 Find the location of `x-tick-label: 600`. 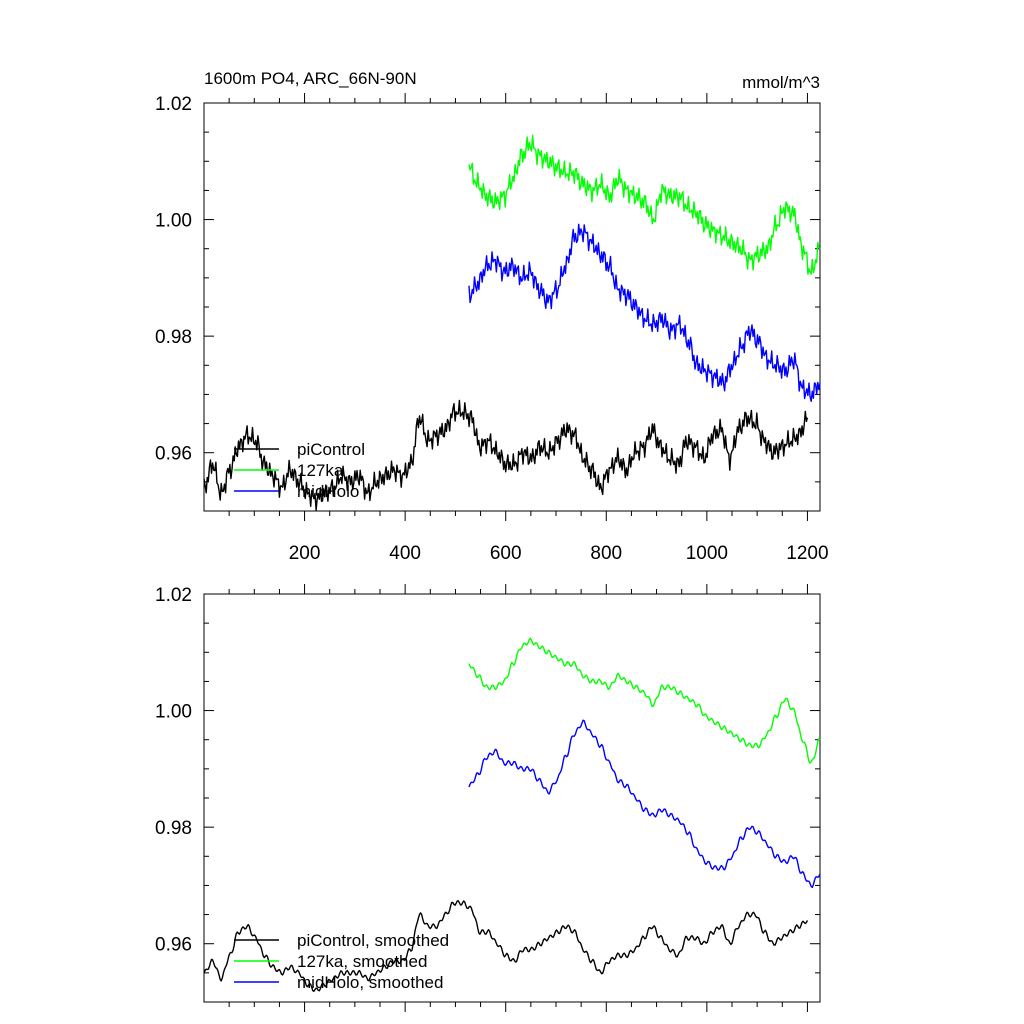

x-tick-label: 600 is located at coordinates (506, 553).